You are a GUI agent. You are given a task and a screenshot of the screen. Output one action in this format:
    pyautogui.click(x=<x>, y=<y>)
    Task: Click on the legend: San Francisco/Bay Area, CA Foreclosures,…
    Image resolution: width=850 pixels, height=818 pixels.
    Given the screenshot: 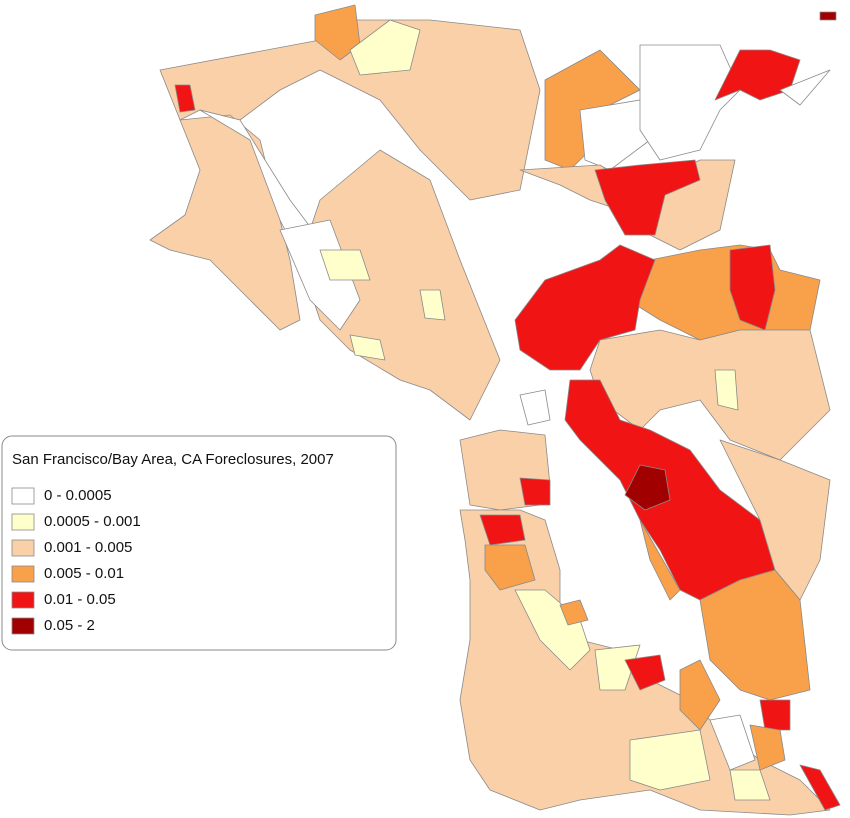 What is the action you would take?
    pyautogui.click(x=199, y=543)
    